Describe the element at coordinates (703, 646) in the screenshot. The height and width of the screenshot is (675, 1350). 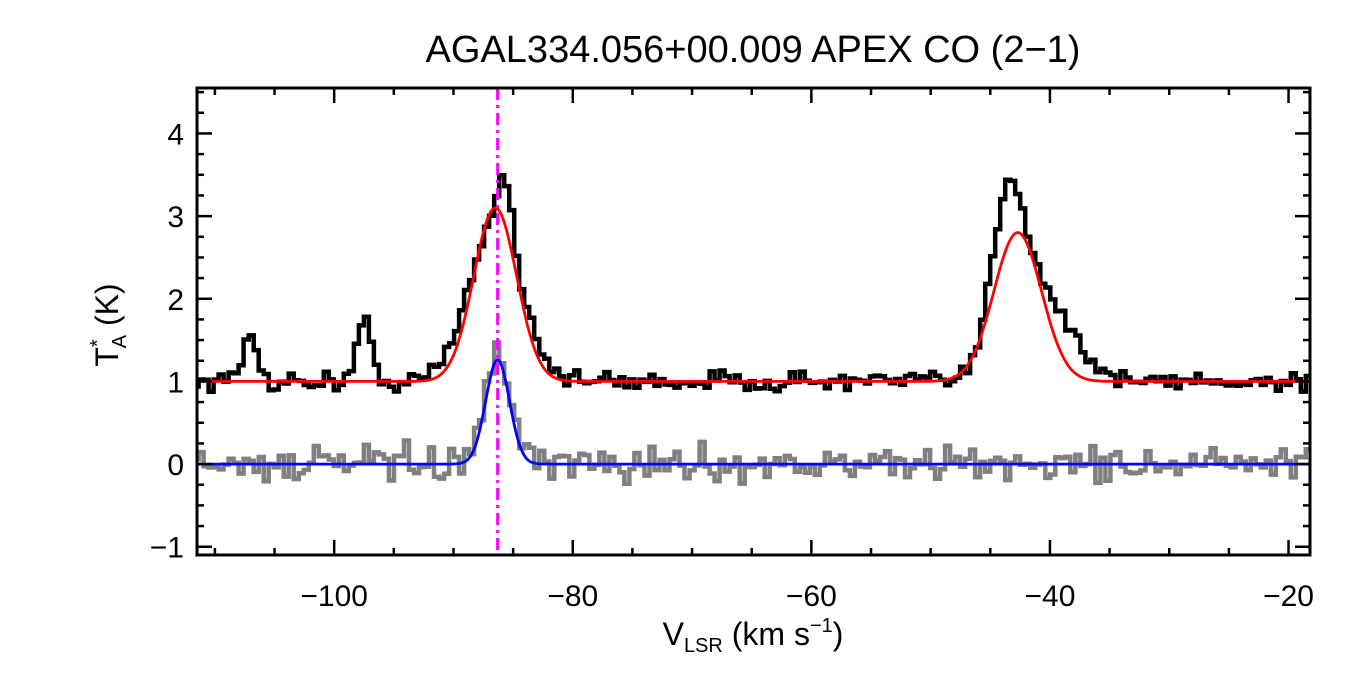
I see `x-axis-title-sub: LSR` at that location.